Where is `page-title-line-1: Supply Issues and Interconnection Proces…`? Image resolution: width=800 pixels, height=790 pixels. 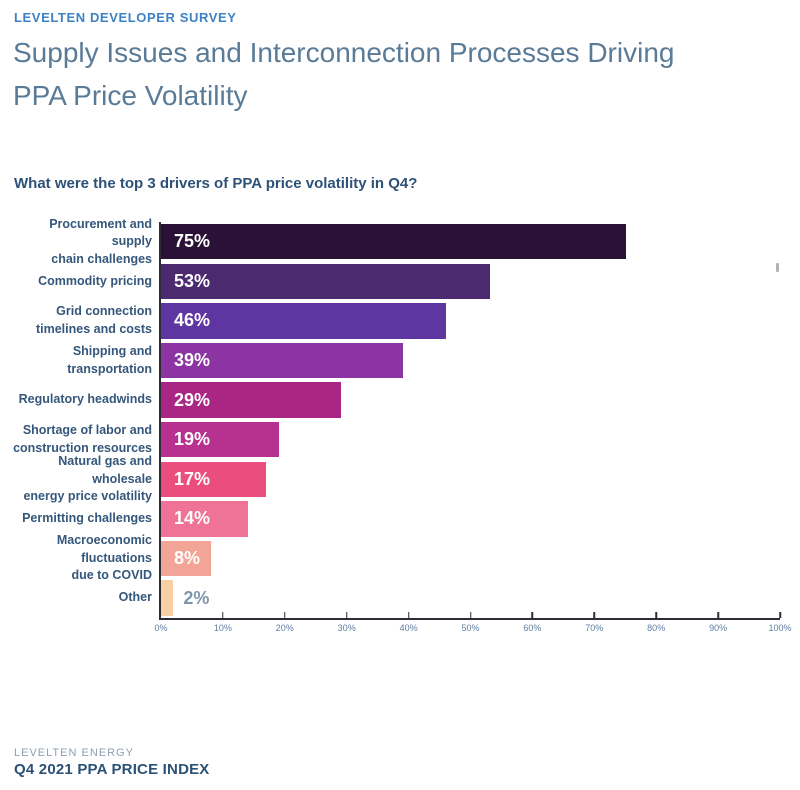 page-title-line-1: Supply Issues and Interconnection Proces… is located at coordinates (344, 52).